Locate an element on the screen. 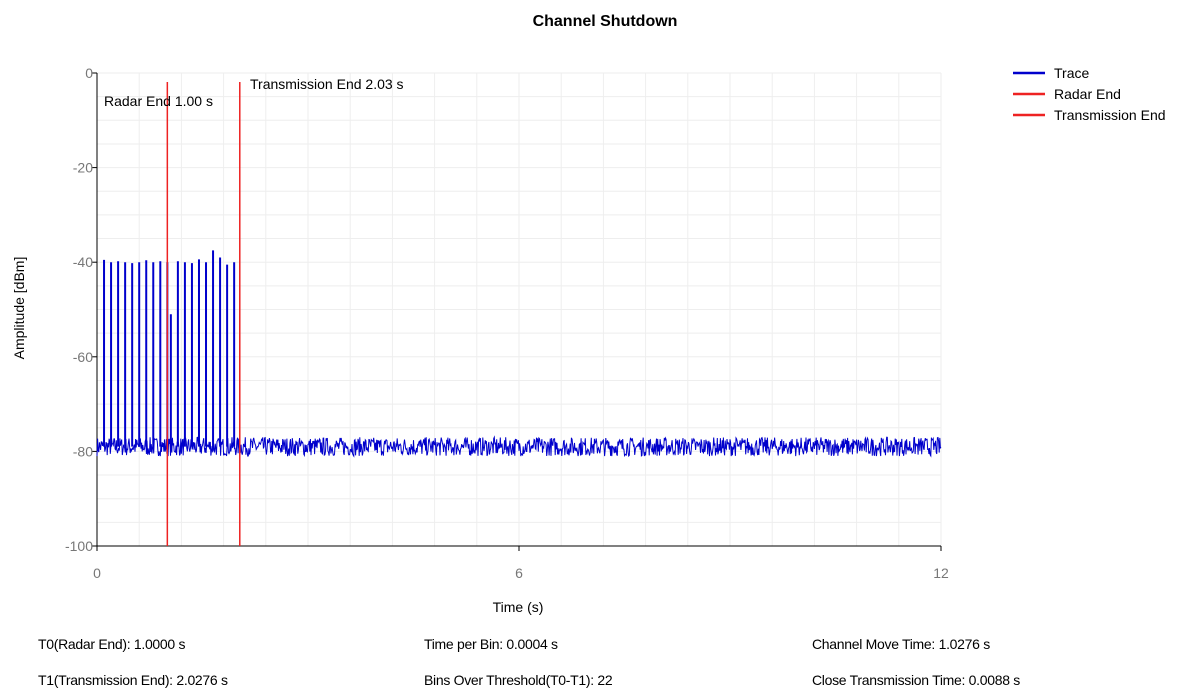 Image resolution: width=1202 pixels, height=695 pixels. y-tick-label: -80 is located at coordinates (83, 451).